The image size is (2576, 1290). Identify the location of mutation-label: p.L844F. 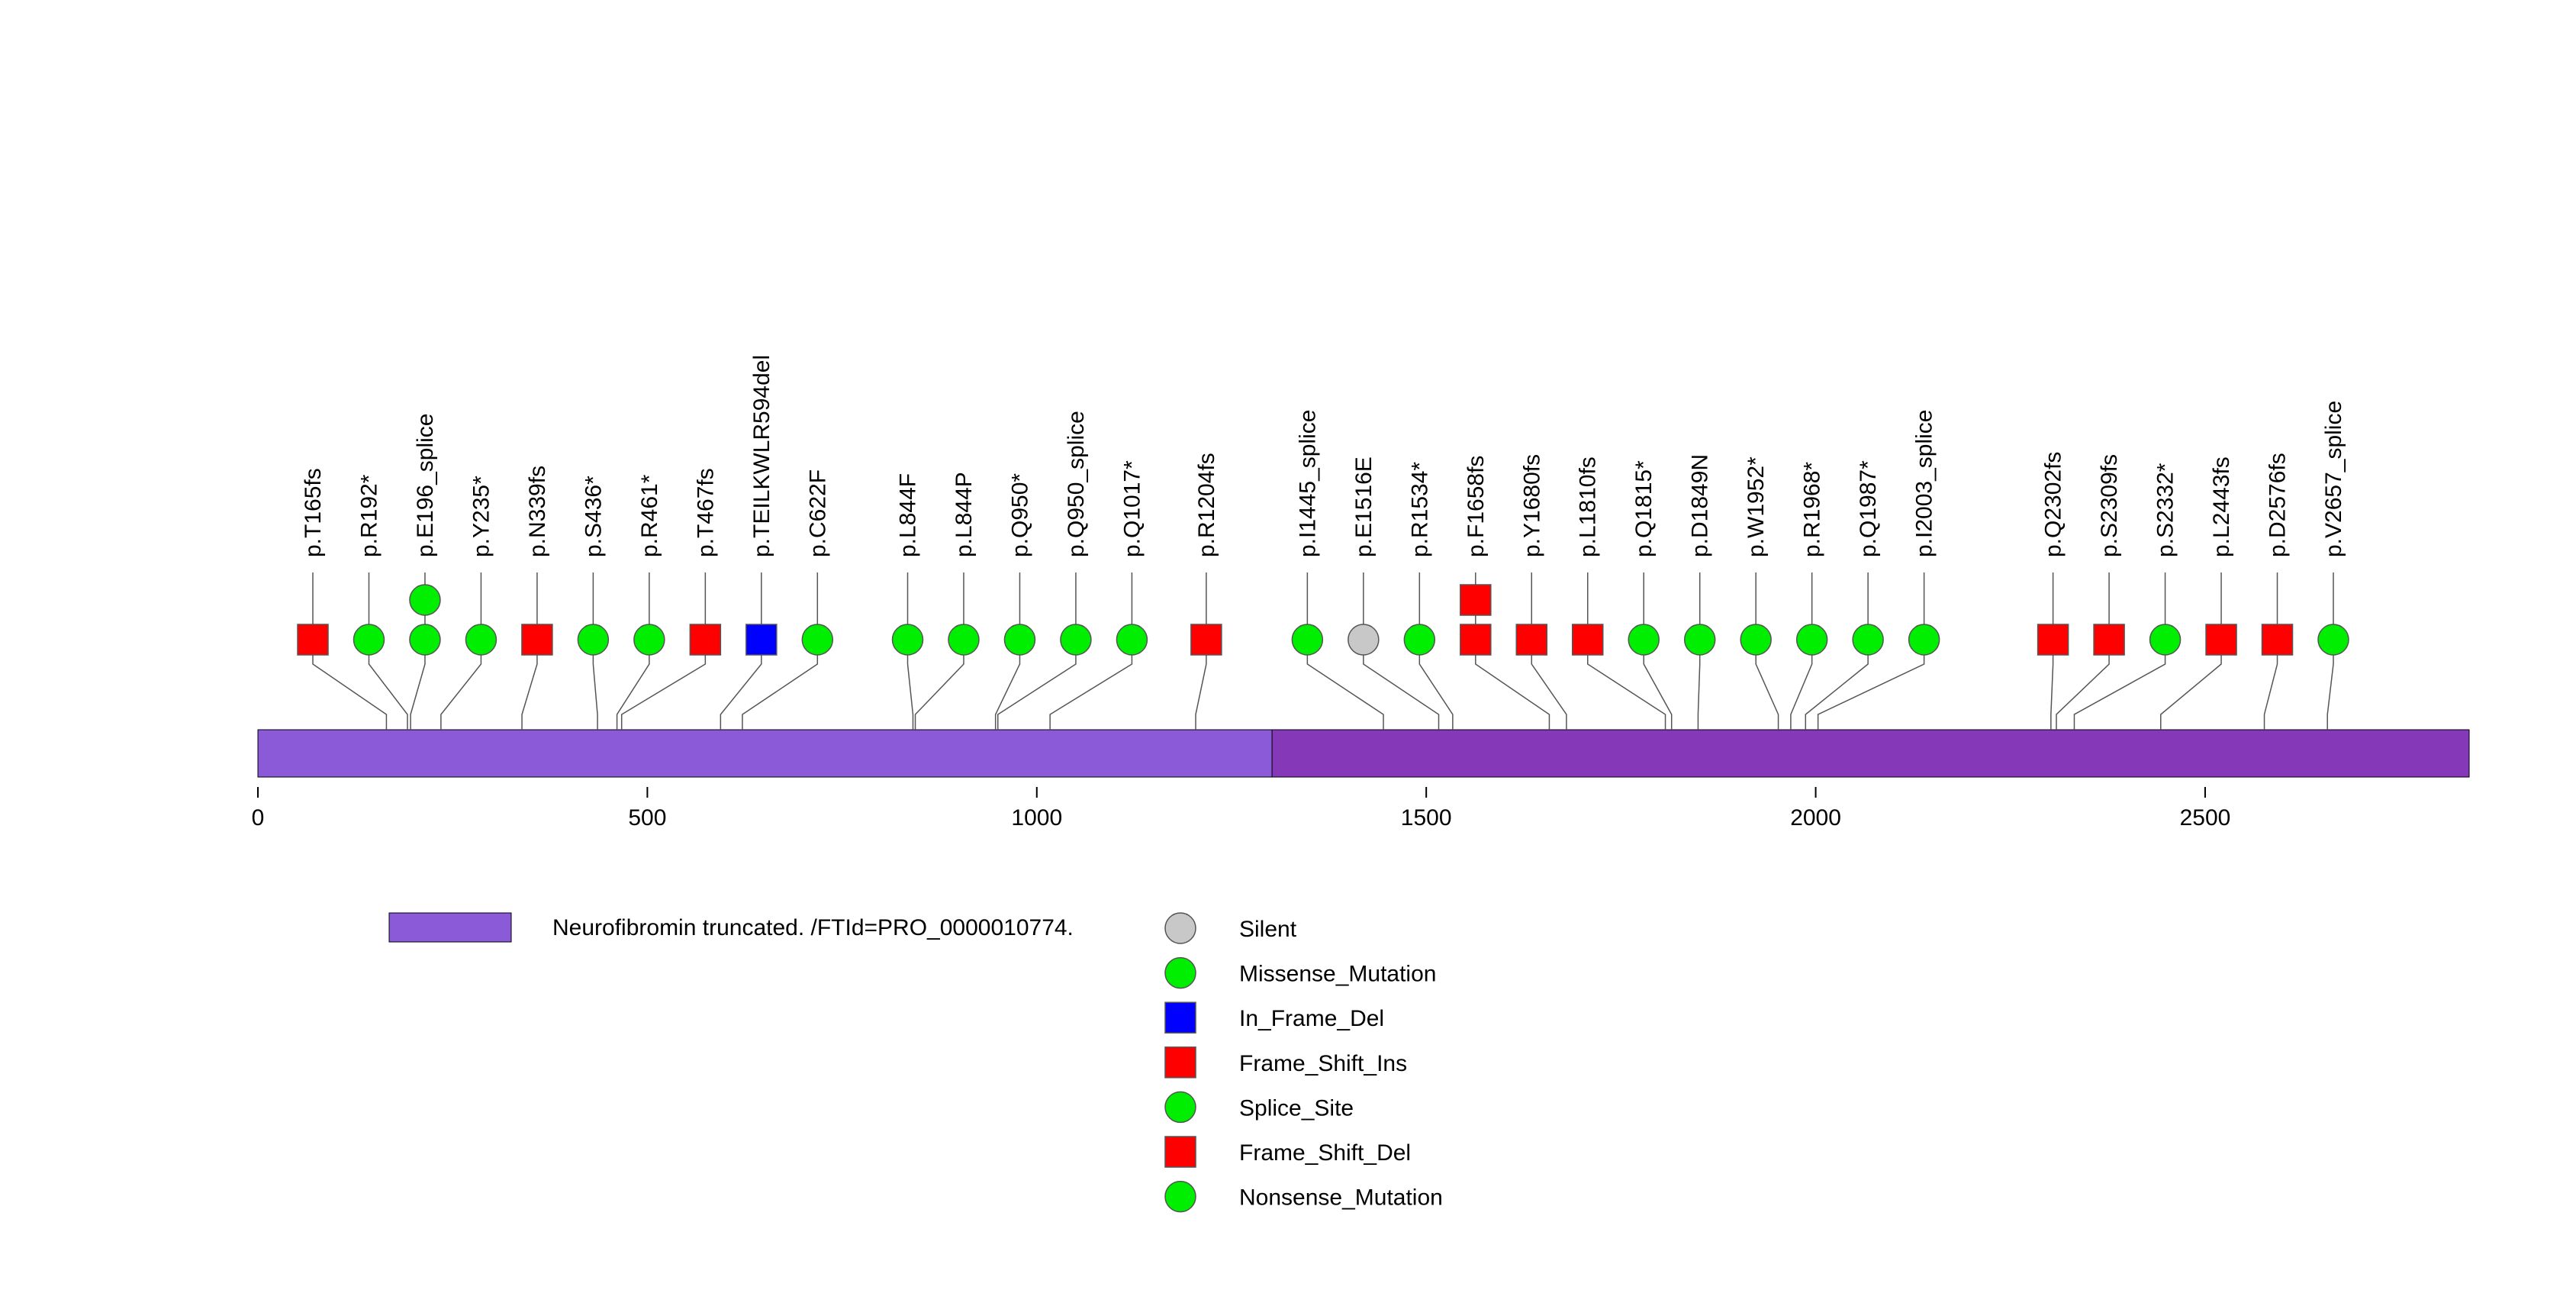
(908, 515).